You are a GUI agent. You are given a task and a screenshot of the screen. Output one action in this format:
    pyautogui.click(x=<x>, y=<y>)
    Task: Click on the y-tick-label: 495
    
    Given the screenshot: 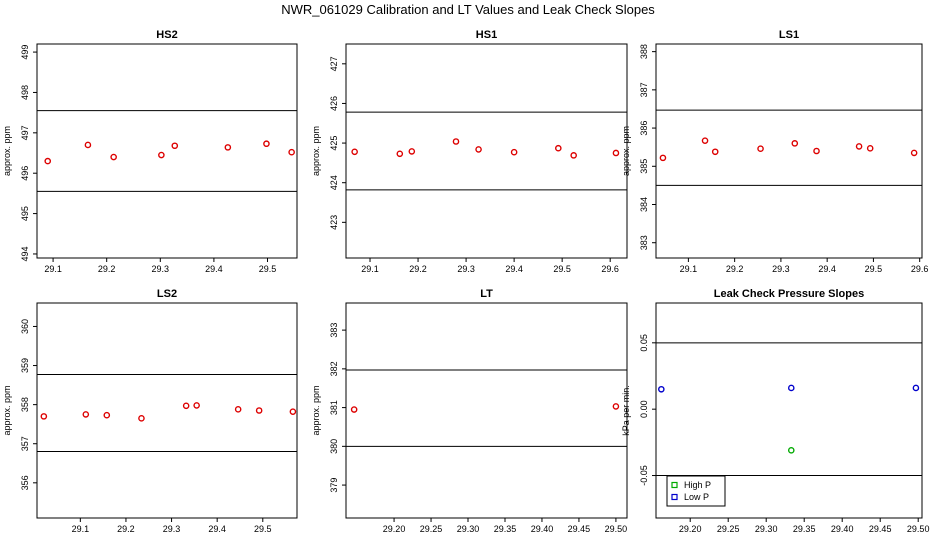 What is the action you would take?
    pyautogui.click(x=25, y=213)
    